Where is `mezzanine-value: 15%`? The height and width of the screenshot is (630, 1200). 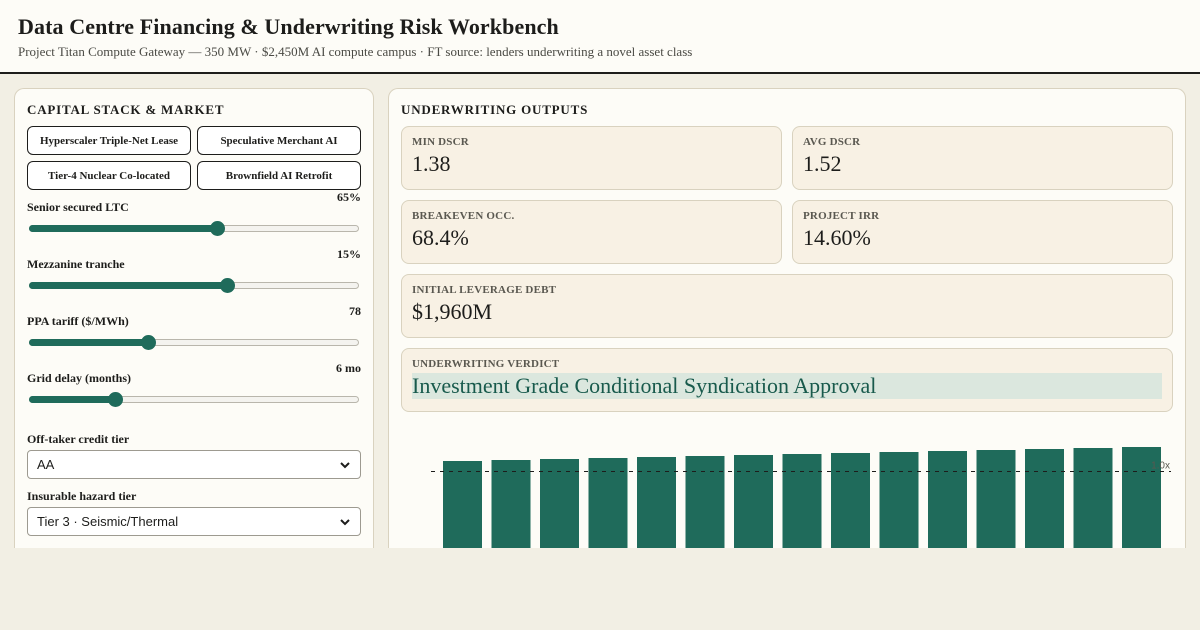 mezzanine-value: 15% is located at coordinates (349, 254).